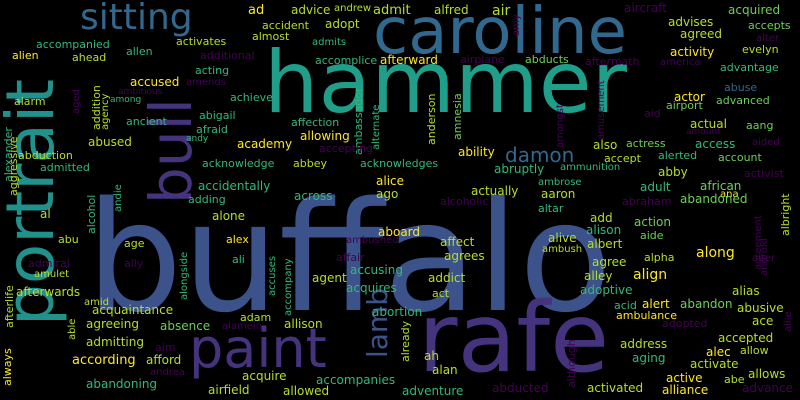  What do you see at coordinates (303, 324) in the screenshot?
I see `word-allison: allison` at bounding box center [303, 324].